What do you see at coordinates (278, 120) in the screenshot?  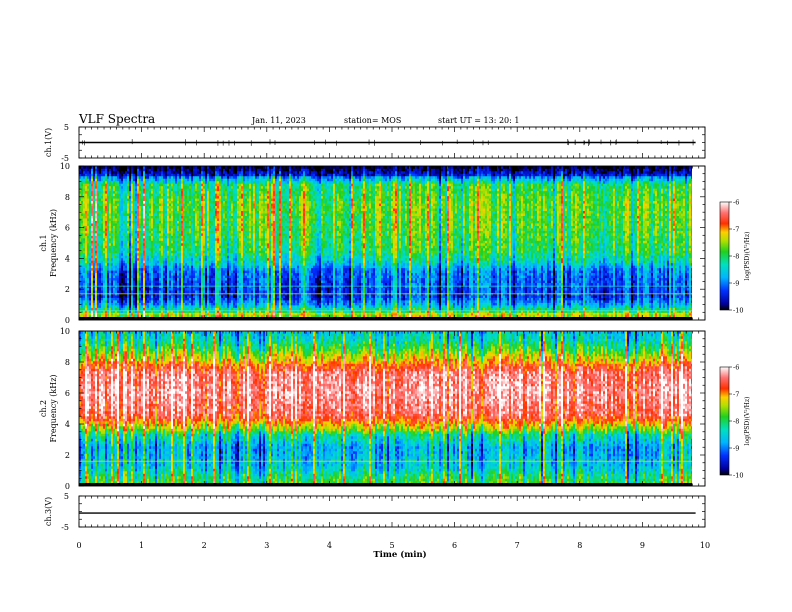 I see `date-label: Jan. 11, 2023` at bounding box center [278, 120].